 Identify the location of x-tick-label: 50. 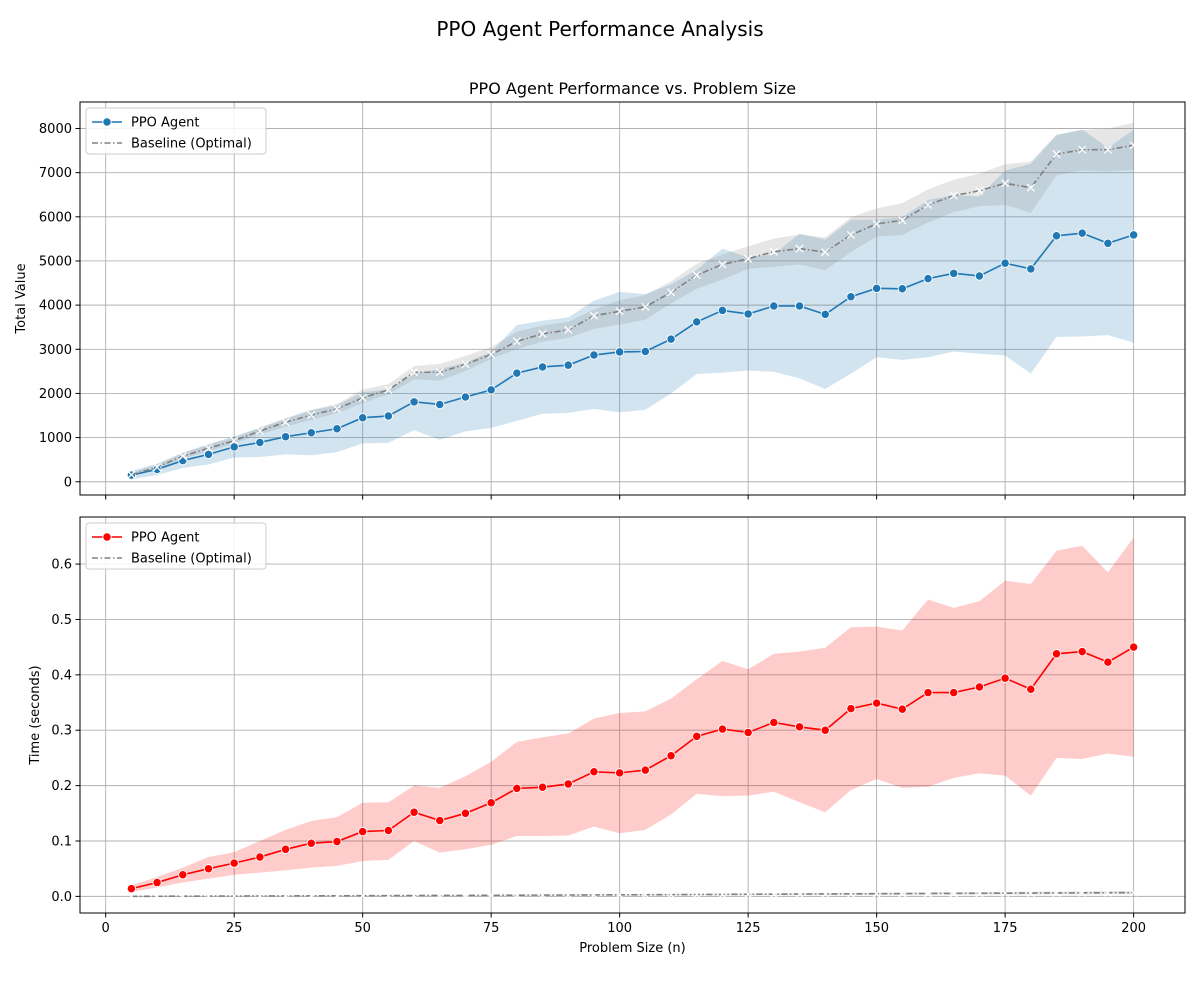
(362, 928).